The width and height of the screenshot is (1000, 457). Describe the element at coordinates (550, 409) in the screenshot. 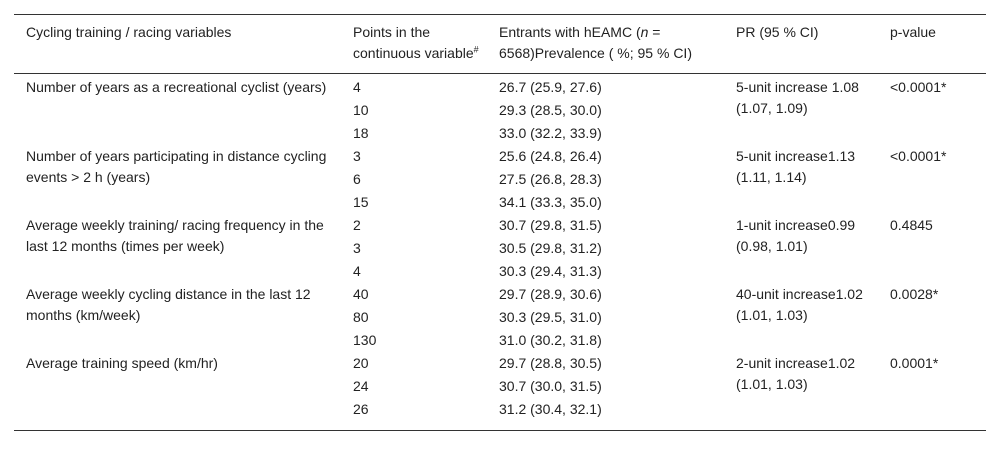

I see `prevalence-value: 31.2 (30.4, 32.1)` at that location.